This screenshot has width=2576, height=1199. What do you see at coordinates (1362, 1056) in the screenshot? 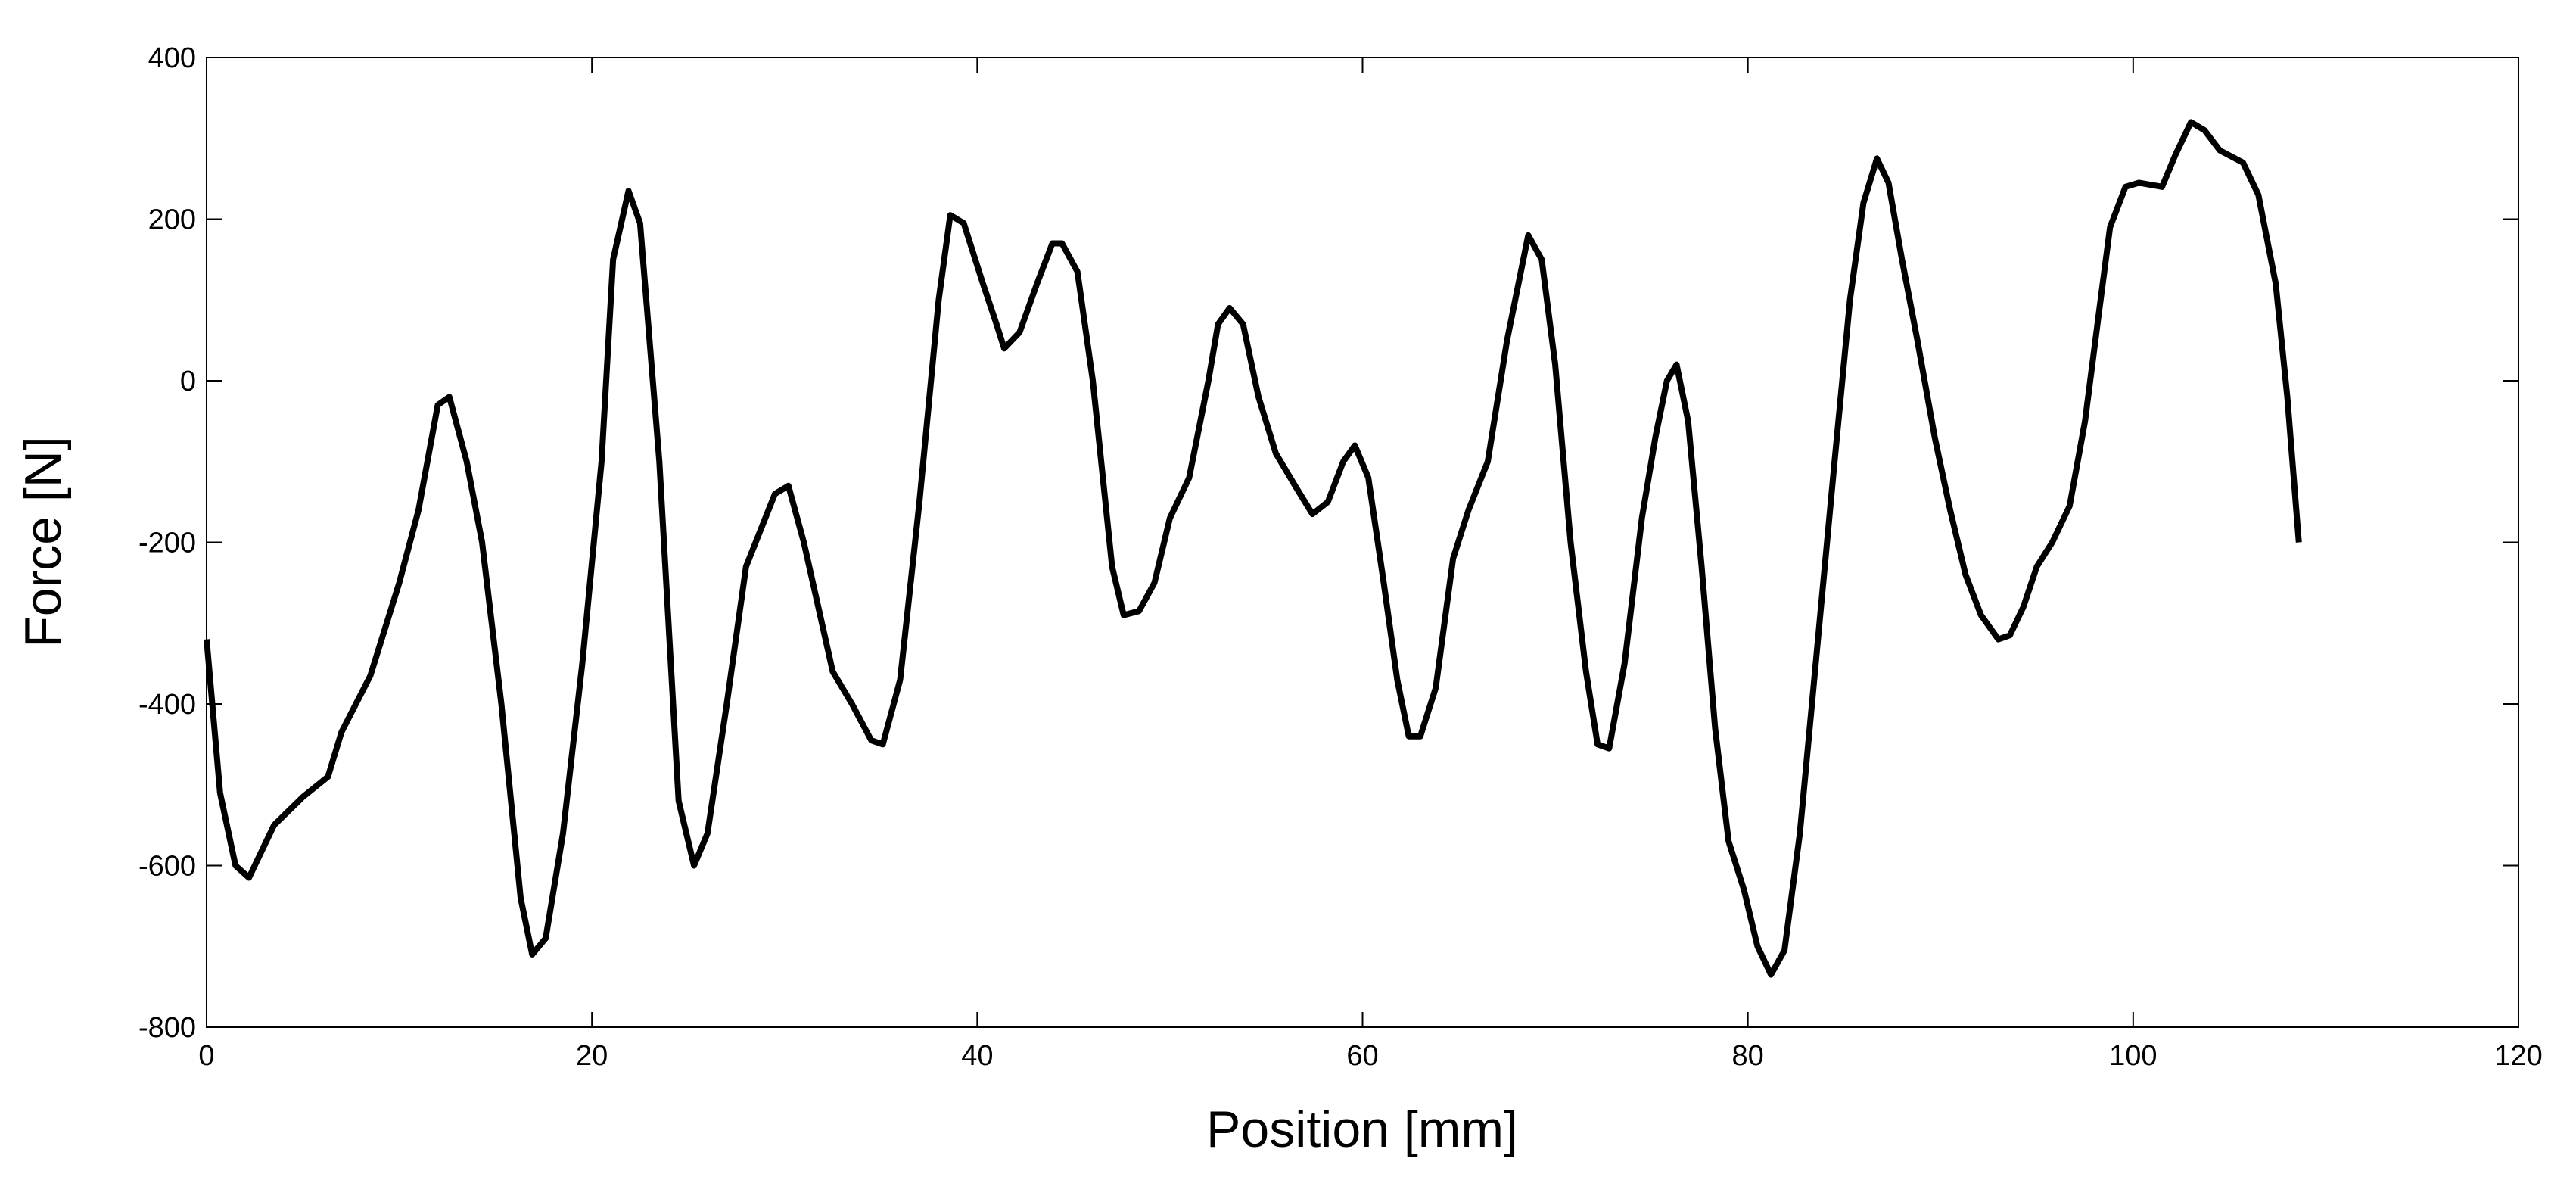
I see `x-tick-label: 60` at bounding box center [1362, 1056].